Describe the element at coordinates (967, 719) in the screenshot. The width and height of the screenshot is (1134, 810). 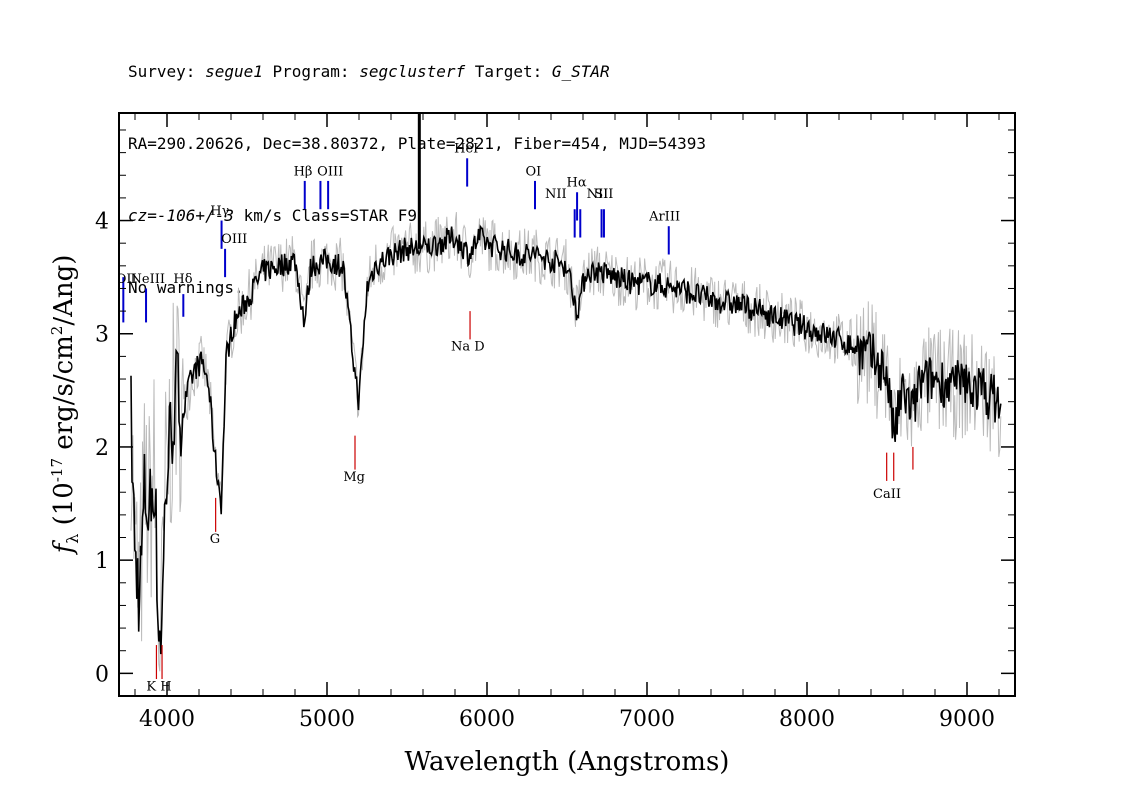
I see `x-tick-label: 9000` at that location.